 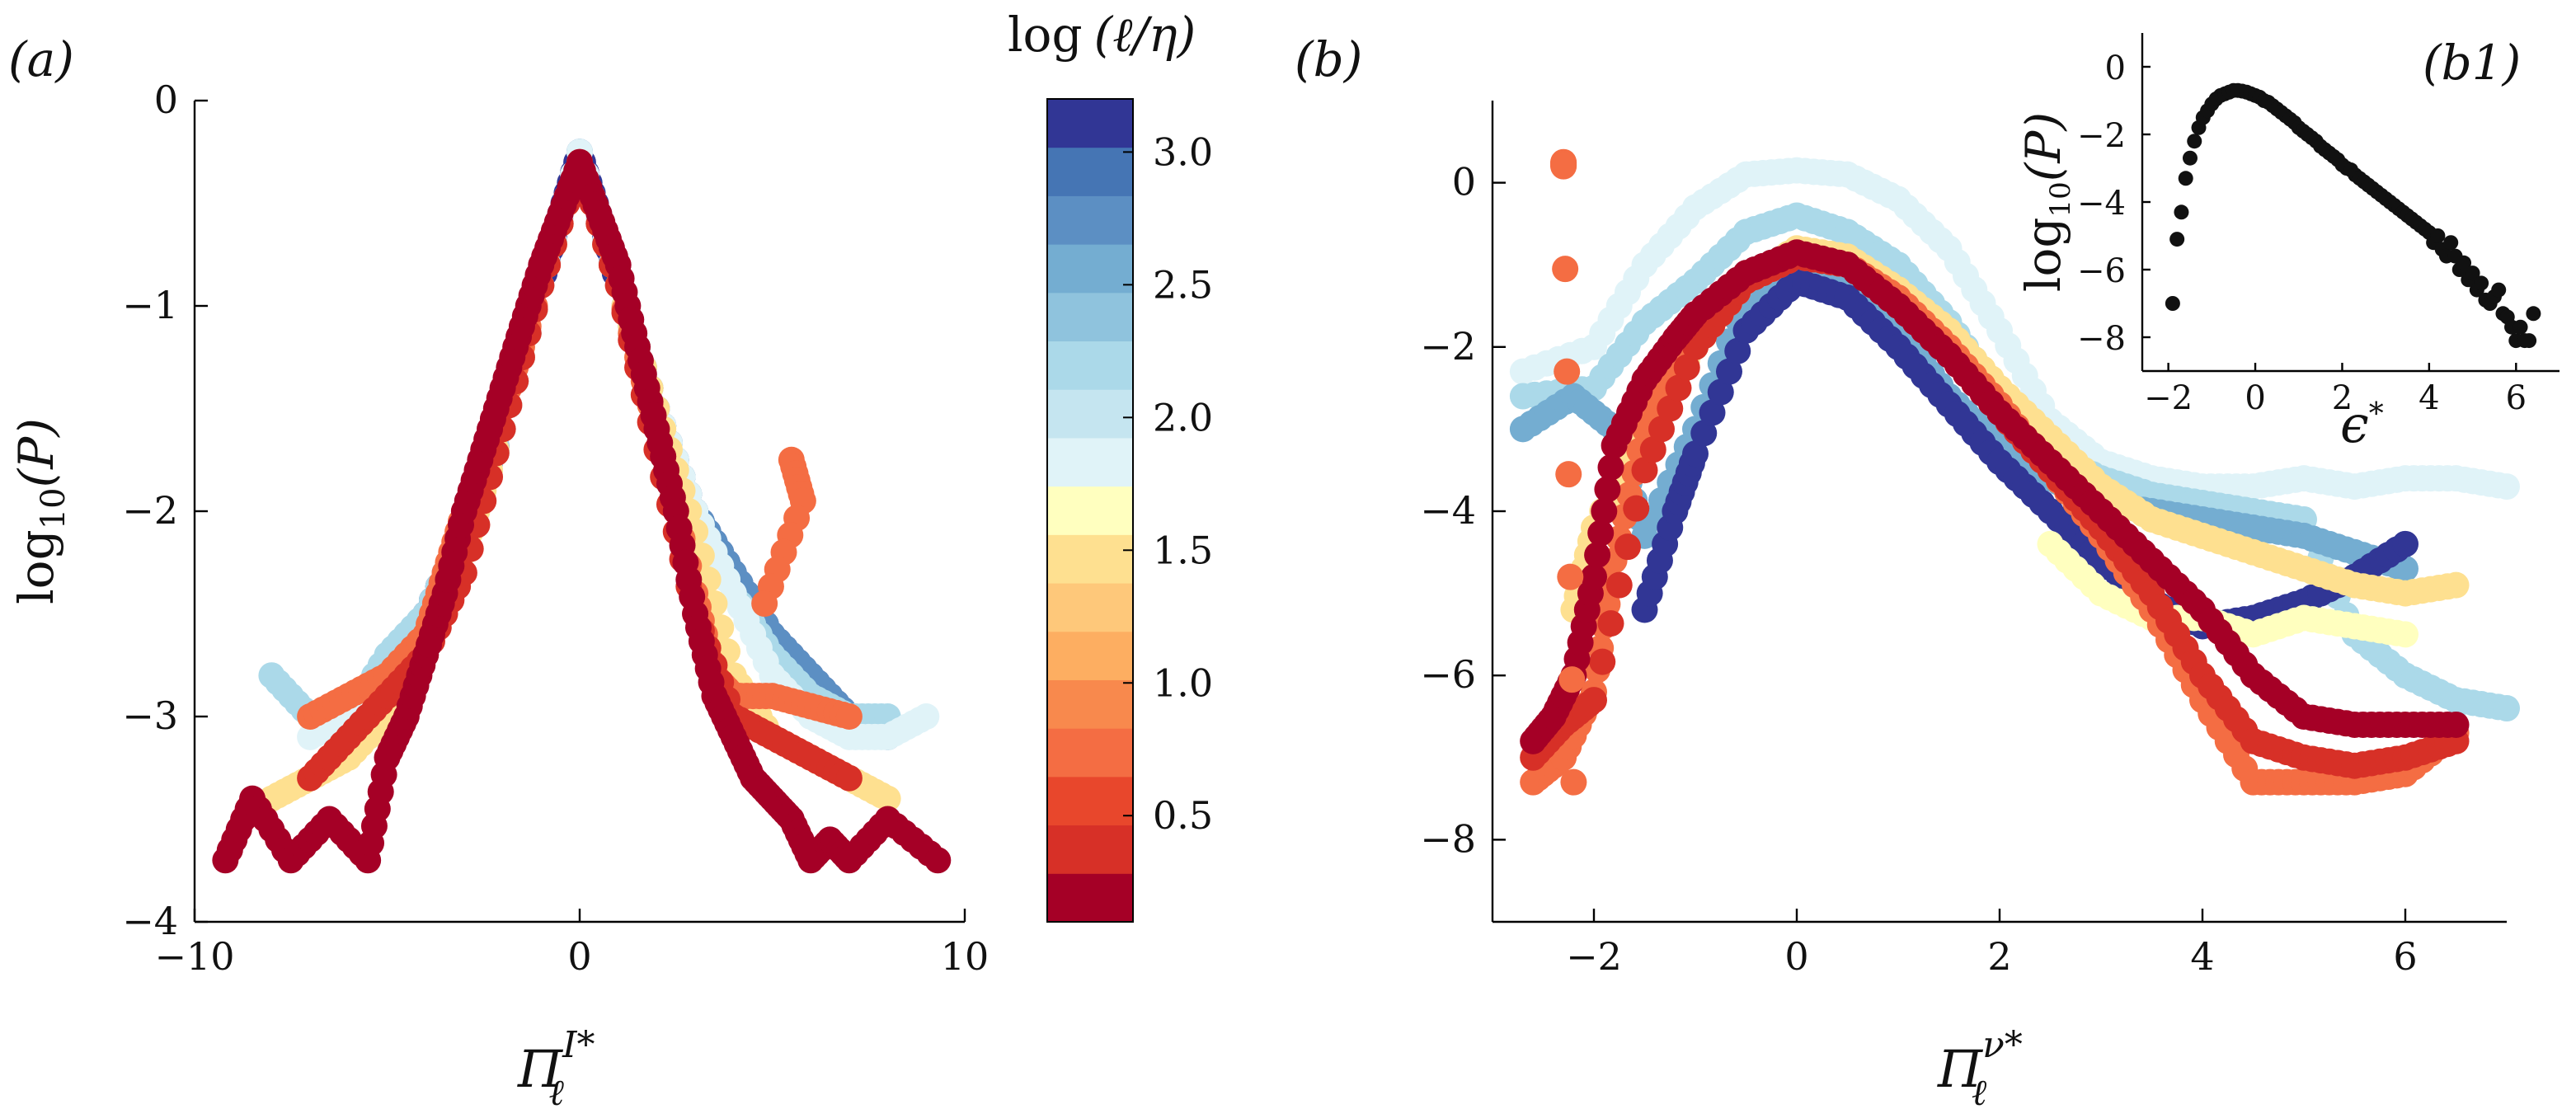 I want to click on panel-b-xlabel: Πν* ℓ, so click(x=1980, y=1066).